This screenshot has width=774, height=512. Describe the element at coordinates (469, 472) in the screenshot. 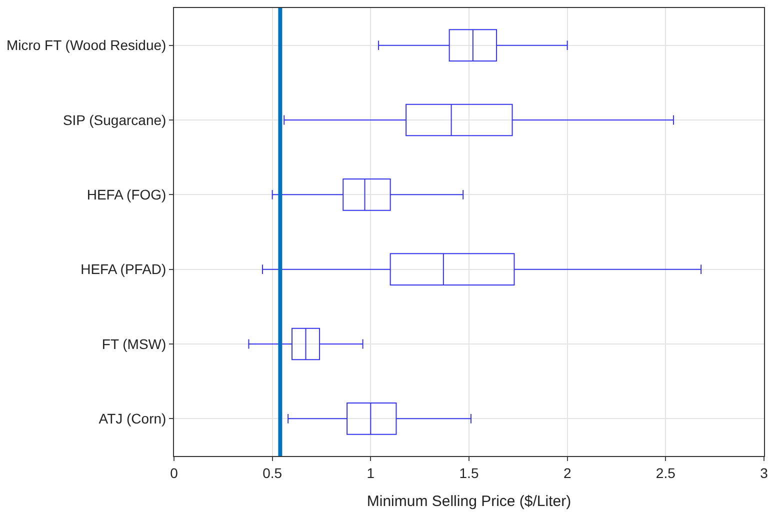

I see `x-tick-label: 1.5` at that location.